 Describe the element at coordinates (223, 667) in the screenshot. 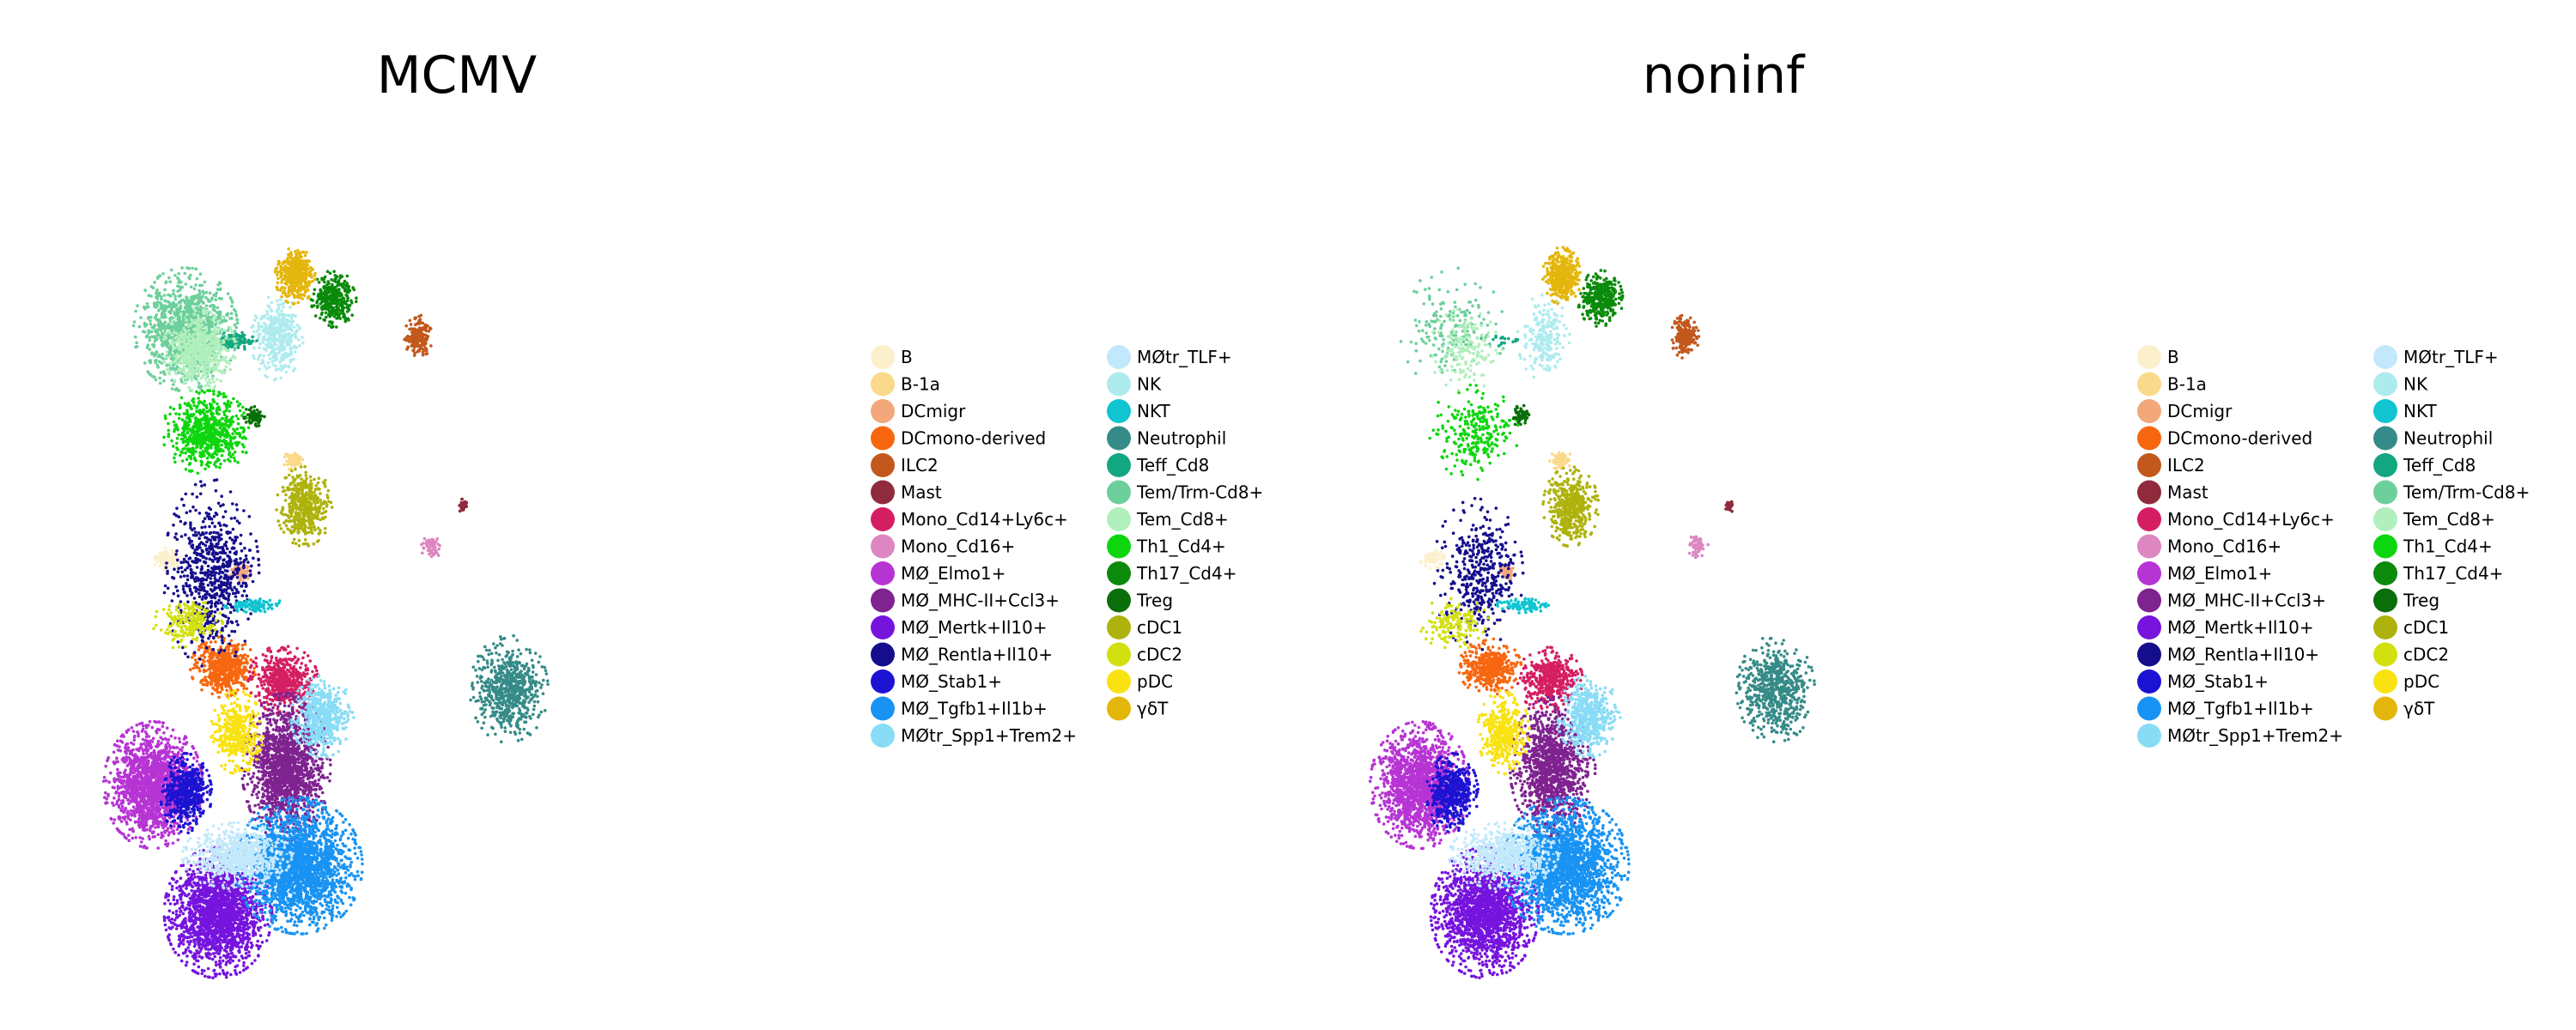

I see `cluster-dcmono-derived` at that location.